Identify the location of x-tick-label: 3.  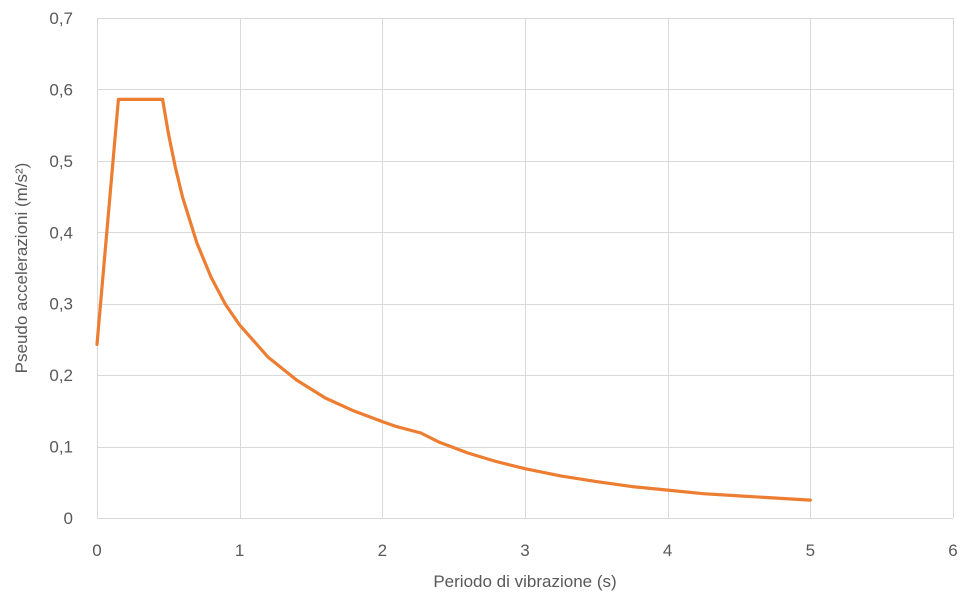
(524, 550).